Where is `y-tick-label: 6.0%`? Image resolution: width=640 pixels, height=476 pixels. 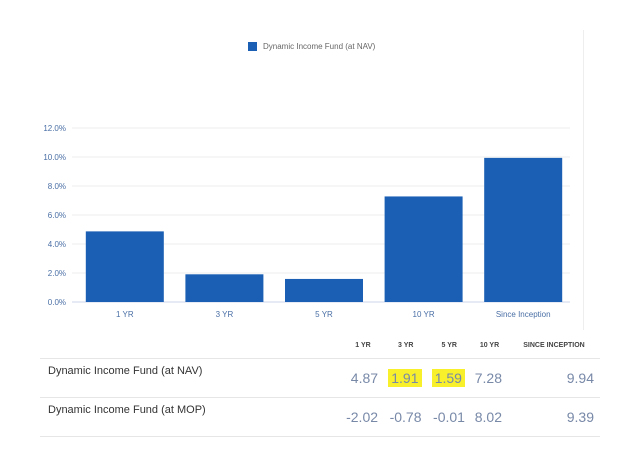 y-tick-label: 6.0% is located at coordinates (57, 215).